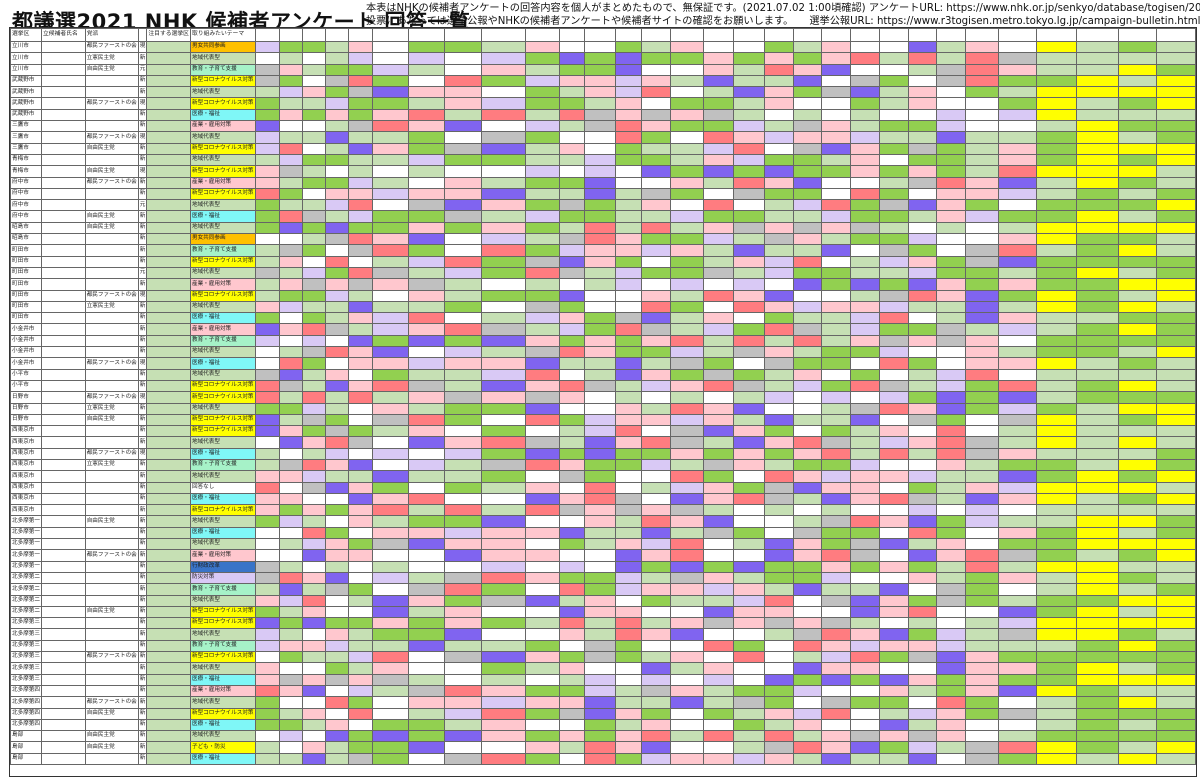 The image size is (1200, 778). I want to click on table-cell: 新, so click(142, 81).